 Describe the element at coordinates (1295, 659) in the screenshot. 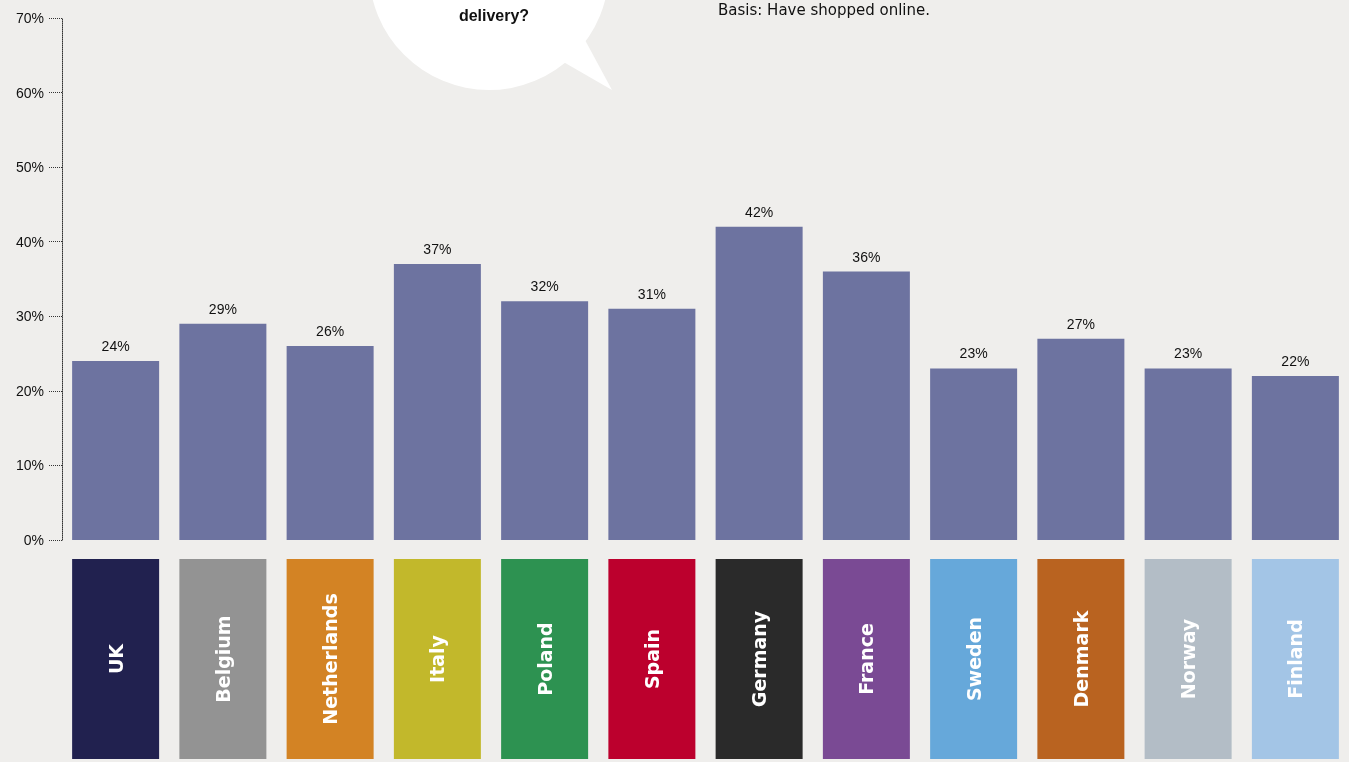

I see `x-tick-label: Finland` at that location.